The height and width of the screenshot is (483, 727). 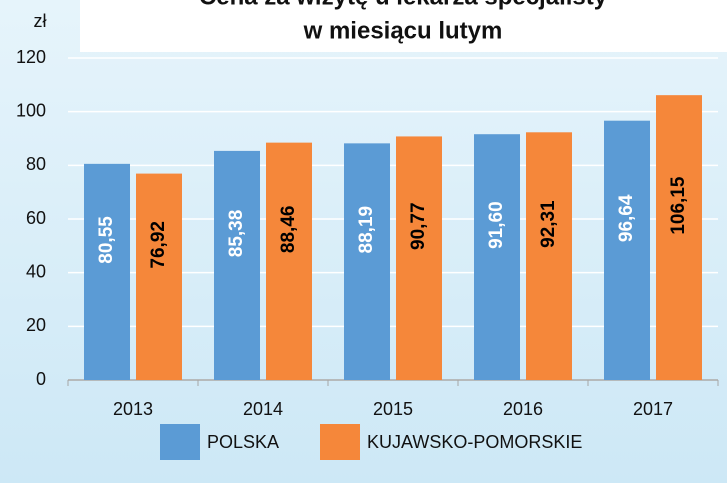 What do you see at coordinates (243, 442) in the screenshot?
I see `legend-label: POLSKA` at bounding box center [243, 442].